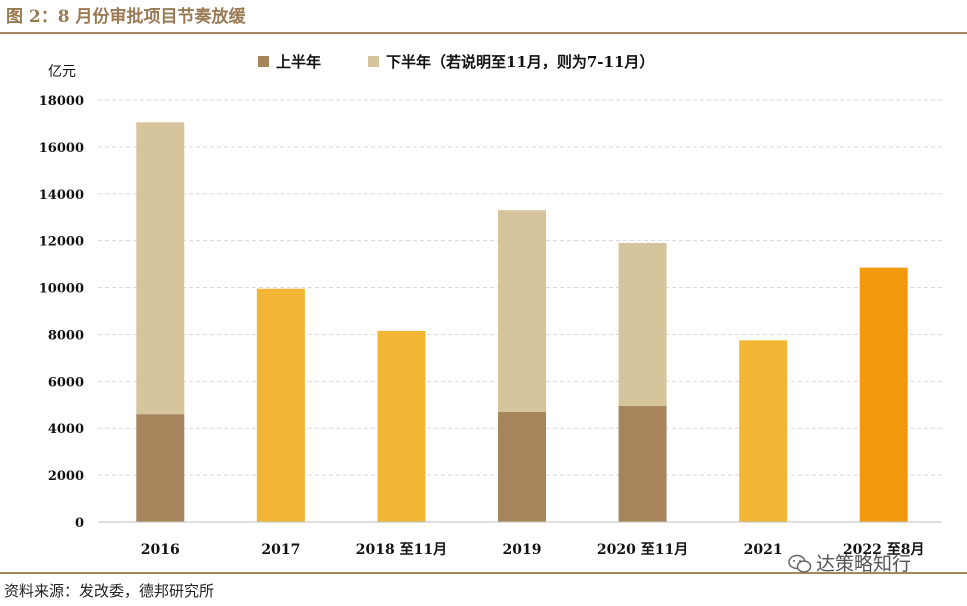 The width and height of the screenshot is (967, 606). I want to click on x-tick-label: 2022 至8月, so click(884, 550).